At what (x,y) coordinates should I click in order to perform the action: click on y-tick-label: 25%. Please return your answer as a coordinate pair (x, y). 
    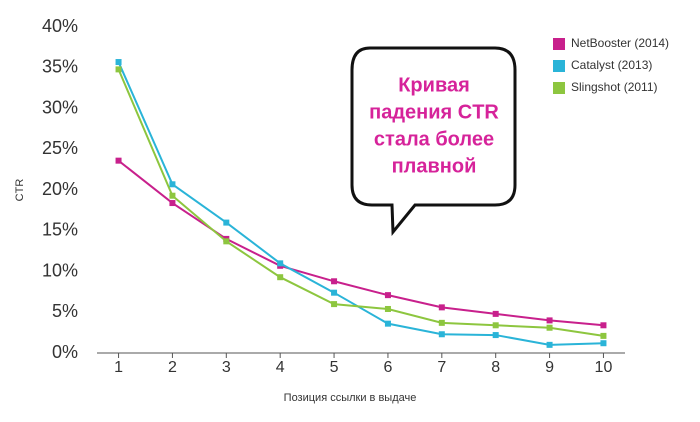
    Looking at the image, I should click on (60, 148).